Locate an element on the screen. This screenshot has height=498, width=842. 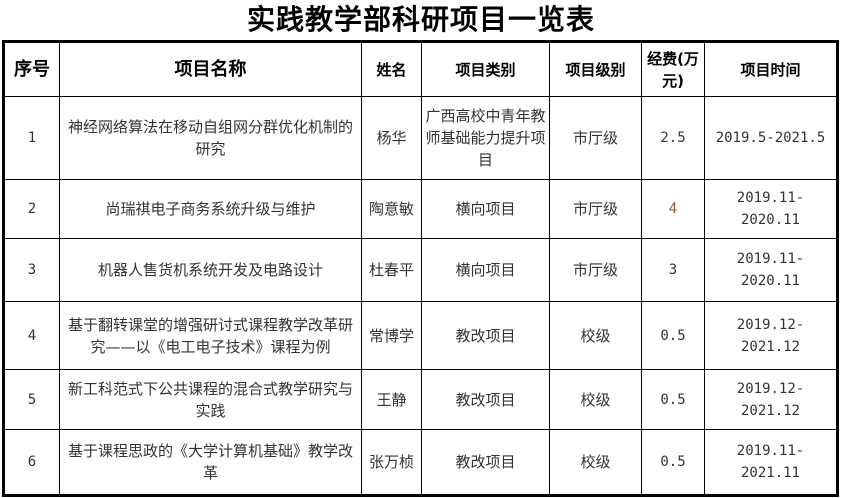
cell-name: 尚瑞祺电子商务系统升级与维护 is located at coordinates (210, 209).